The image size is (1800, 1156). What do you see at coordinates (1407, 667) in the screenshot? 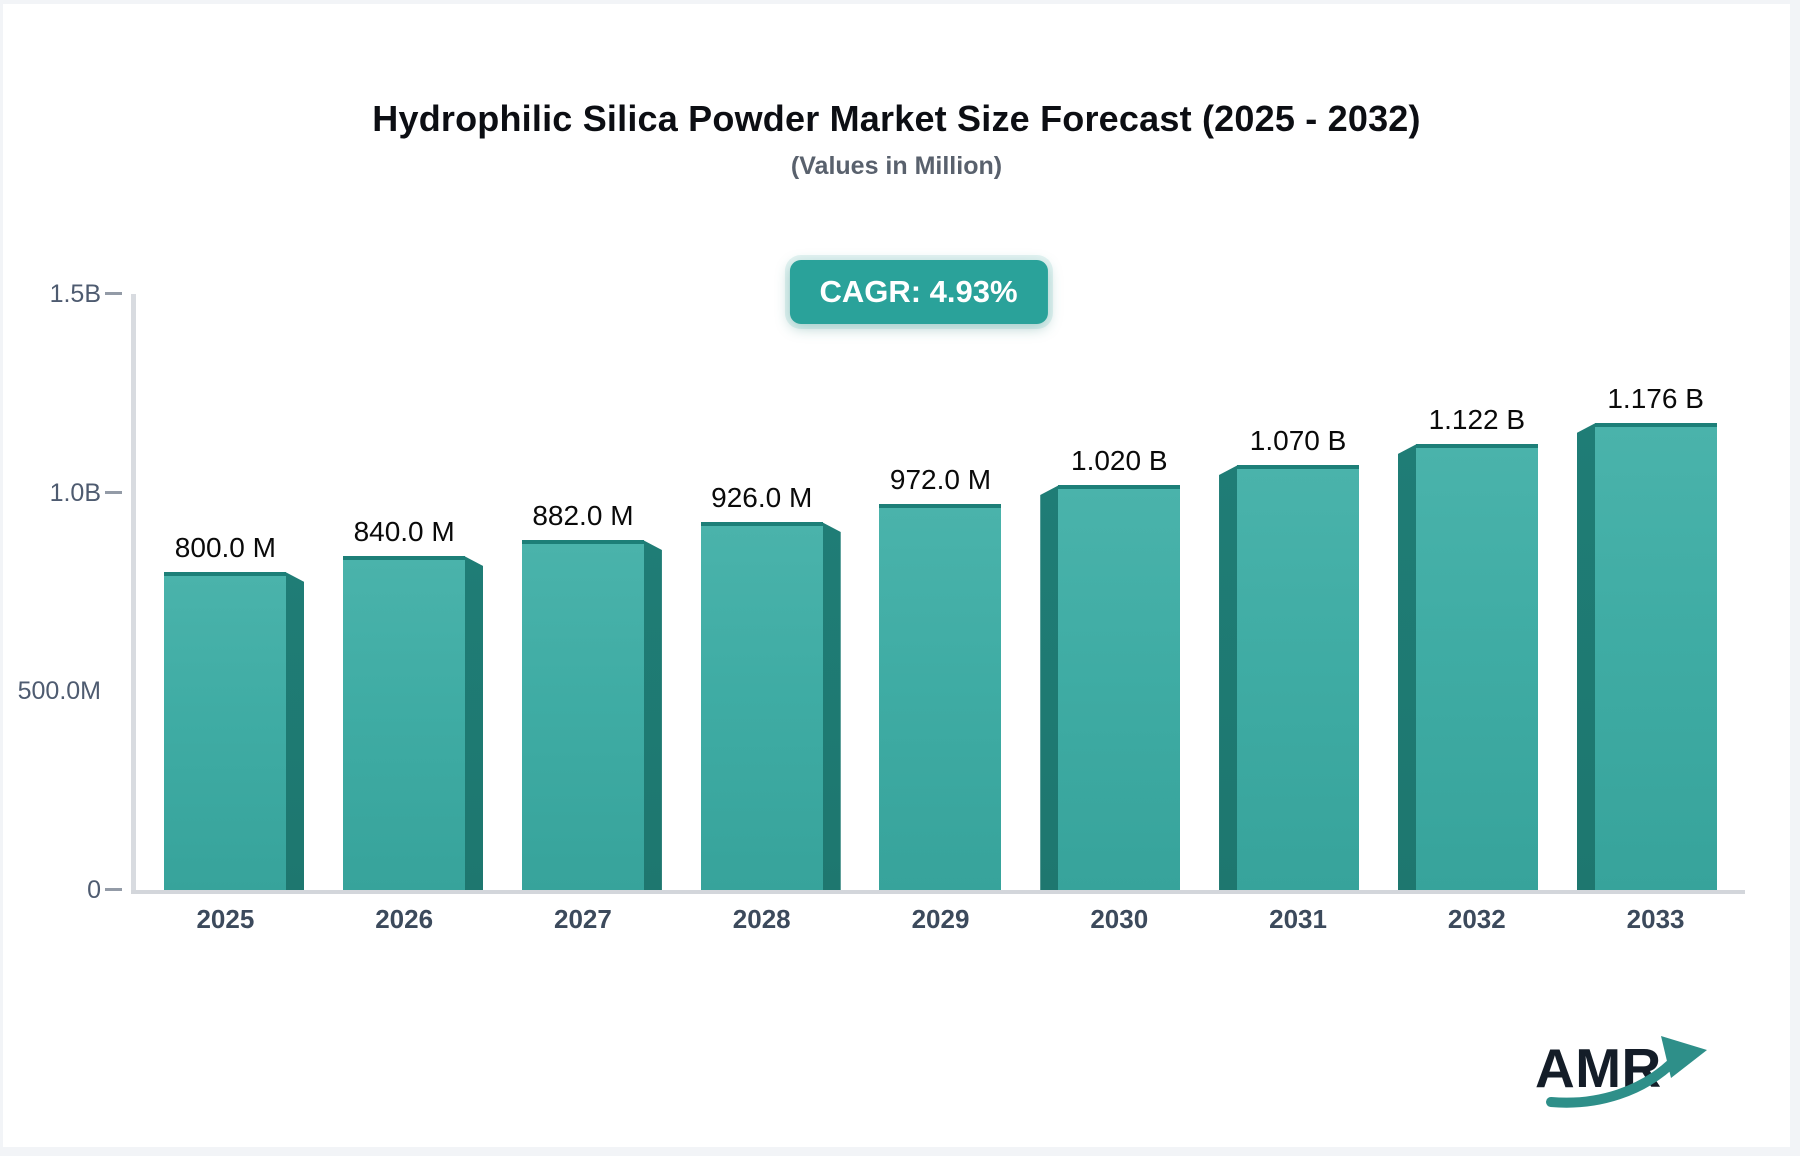
I see `bar-side-face-2032` at bounding box center [1407, 667].